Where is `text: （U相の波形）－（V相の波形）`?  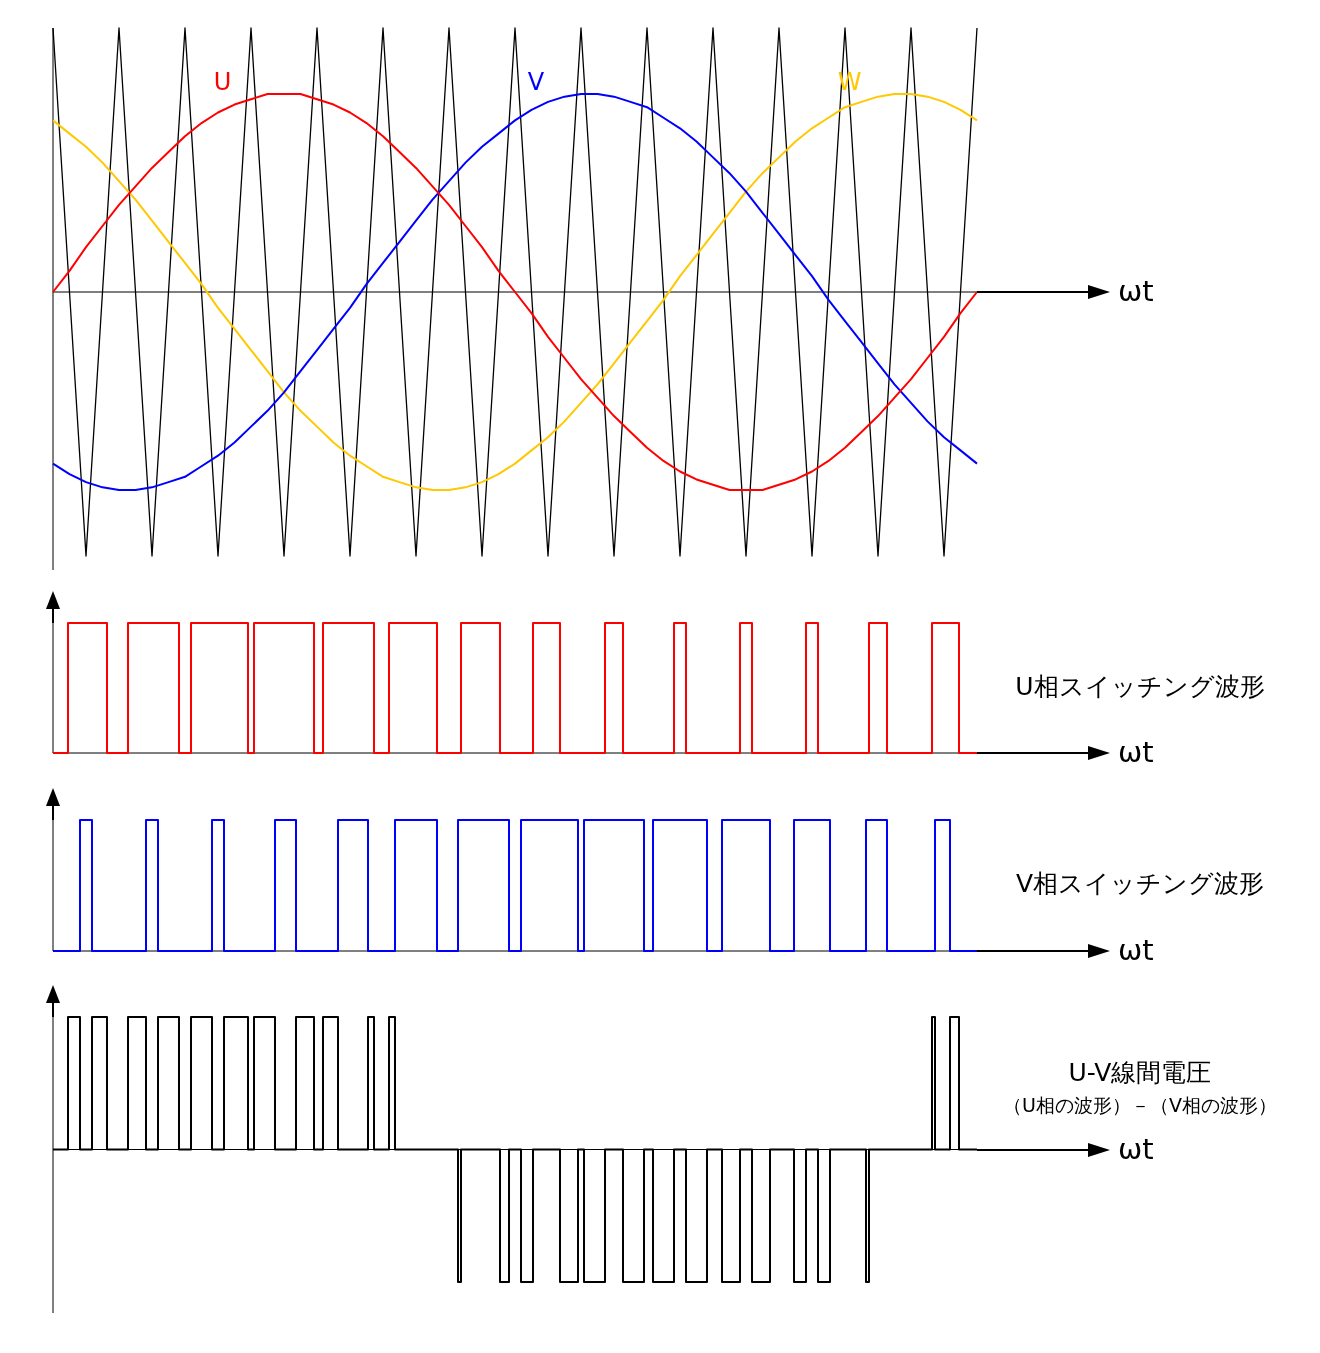
text: （U相の波形）－（V相の波形） is located at coordinates (1140, 1105).